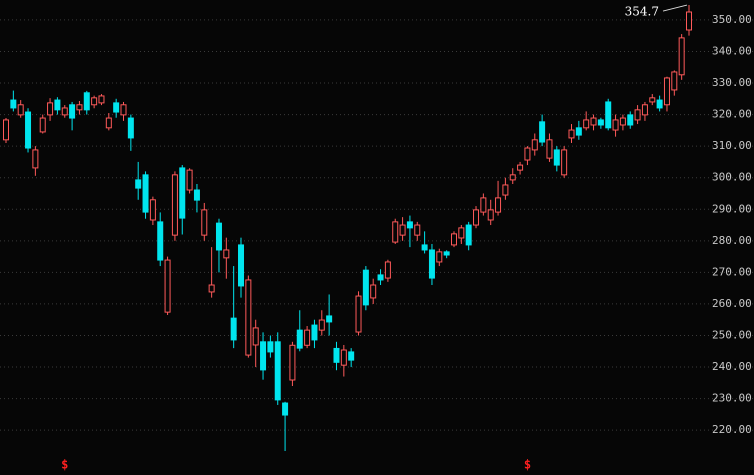  I want to click on y-tick-label: 270.00, so click(732, 271).